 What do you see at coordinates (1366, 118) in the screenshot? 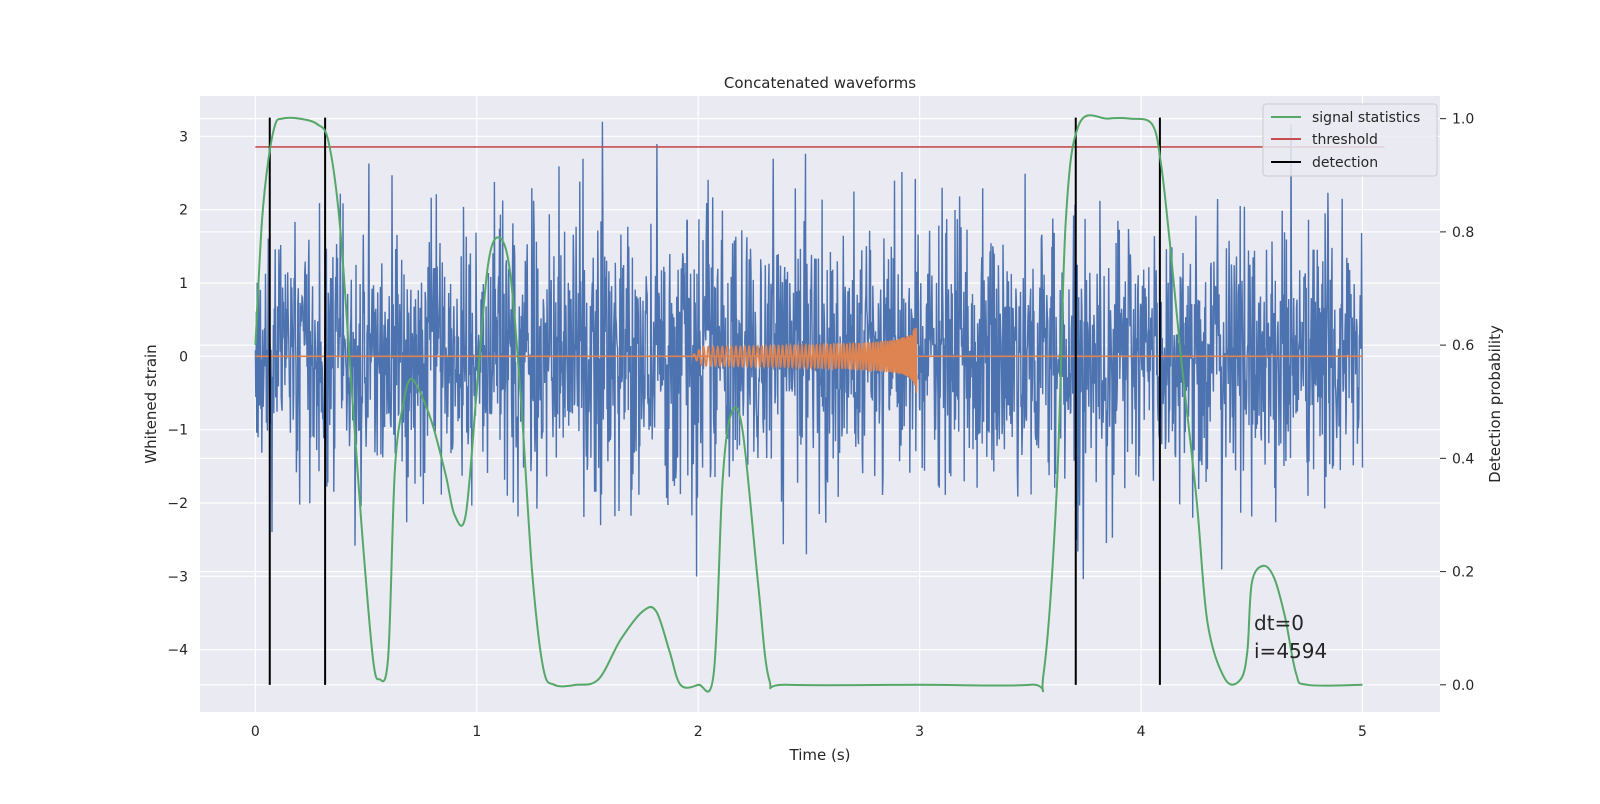
I see `legend-label-signal-statistics: signal statistics` at bounding box center [1366, 118].